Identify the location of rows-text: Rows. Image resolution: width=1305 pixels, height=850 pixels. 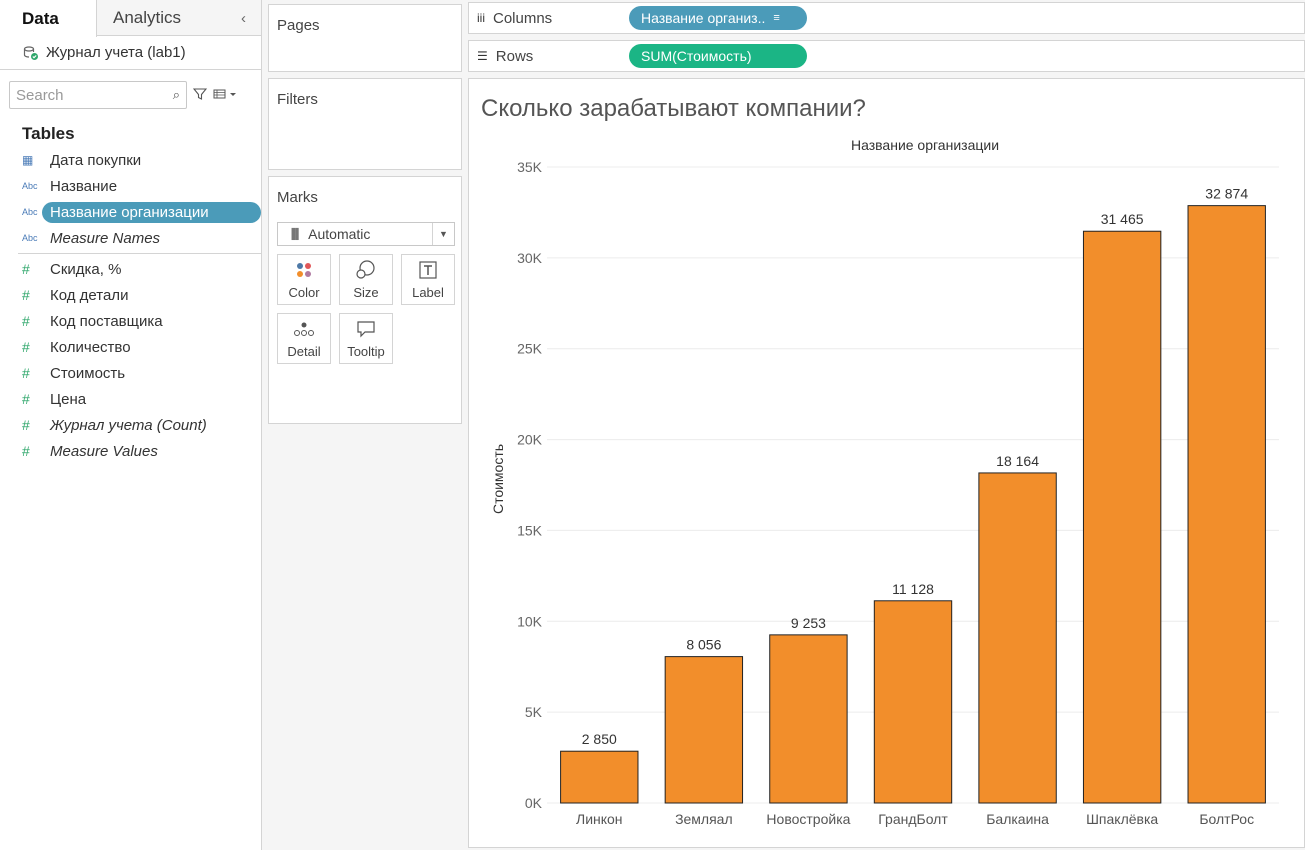
(514, 56).